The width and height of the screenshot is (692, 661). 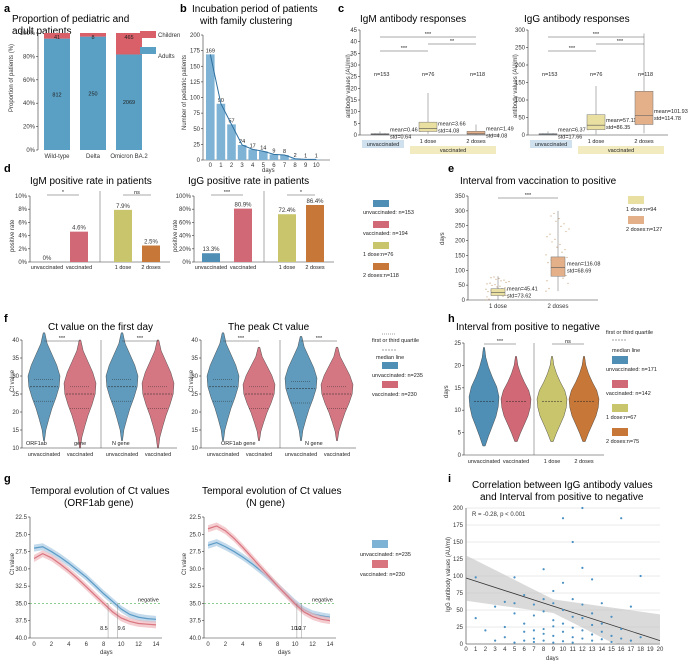 What do you see at coordinates (129, 44) in the screenshot?
I see `bar-children` at bounding box center [129, 44].